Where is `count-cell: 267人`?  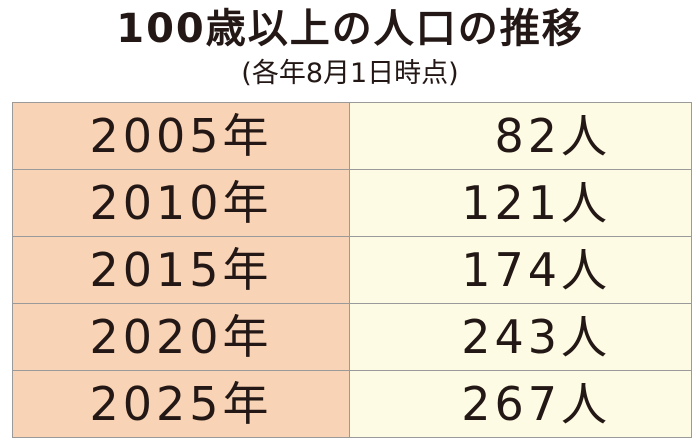 count-cell: 267人 is located at coordinates (520, 404).